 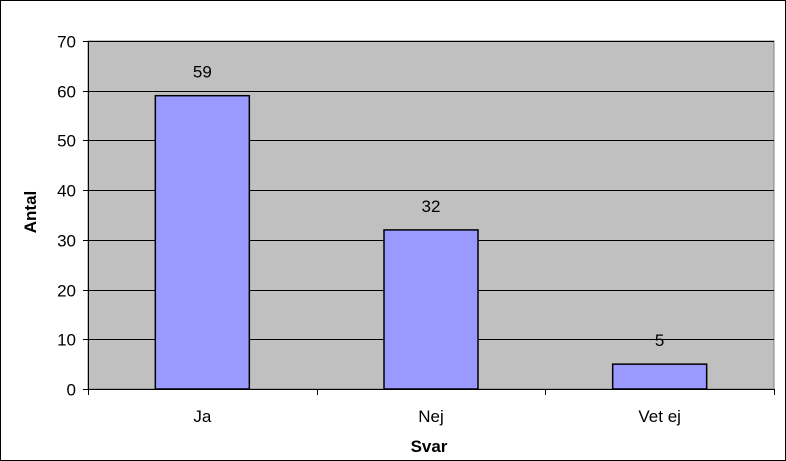 I want to click on y-tick-label: 0, so click(x=71, y=390).